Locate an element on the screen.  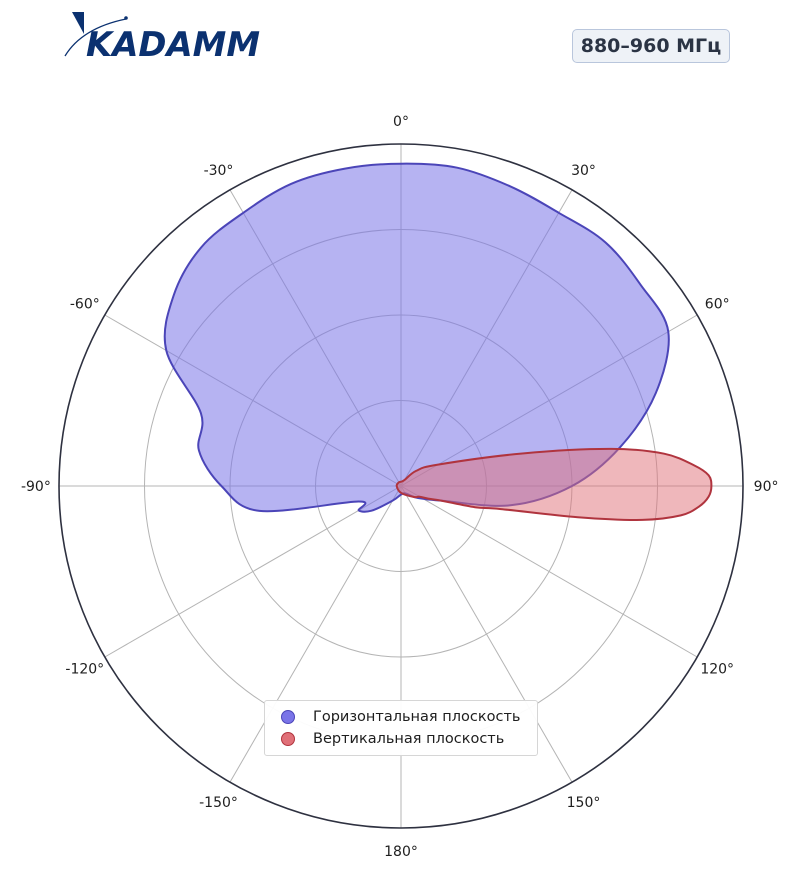
theta-tick-label: 150° is located at coordinates (584, 803).